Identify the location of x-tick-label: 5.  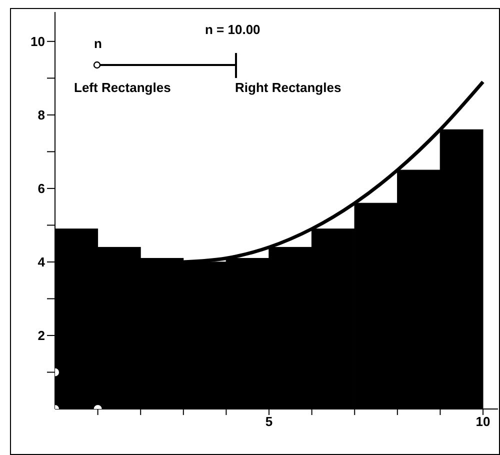
(269, 422).